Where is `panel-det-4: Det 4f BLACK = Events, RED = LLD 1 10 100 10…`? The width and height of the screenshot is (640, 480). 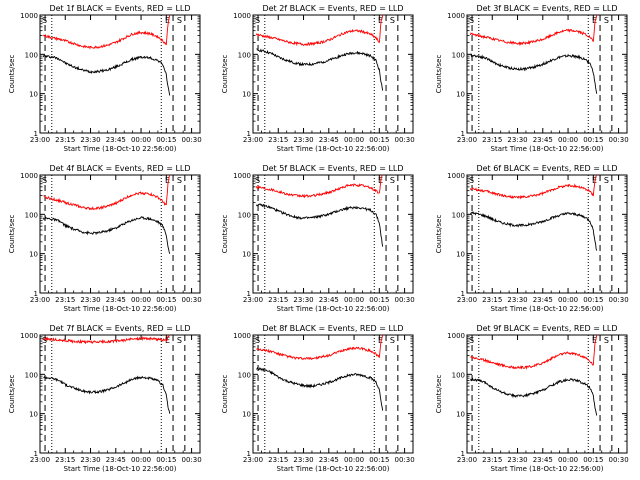
panel-det-4: Det 4f BLACK = Events, RED = LLD 1 10 100 10… is located at coordinates (105, 238).